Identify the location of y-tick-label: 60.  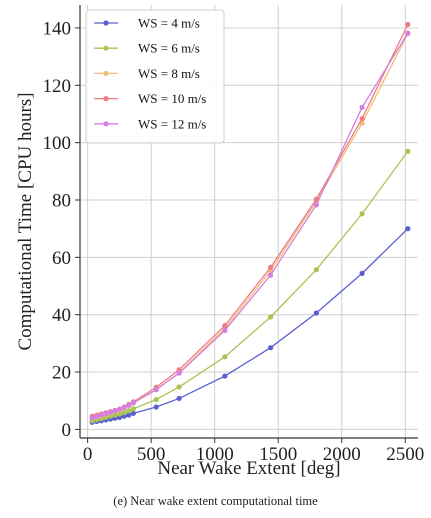
(61, 258).